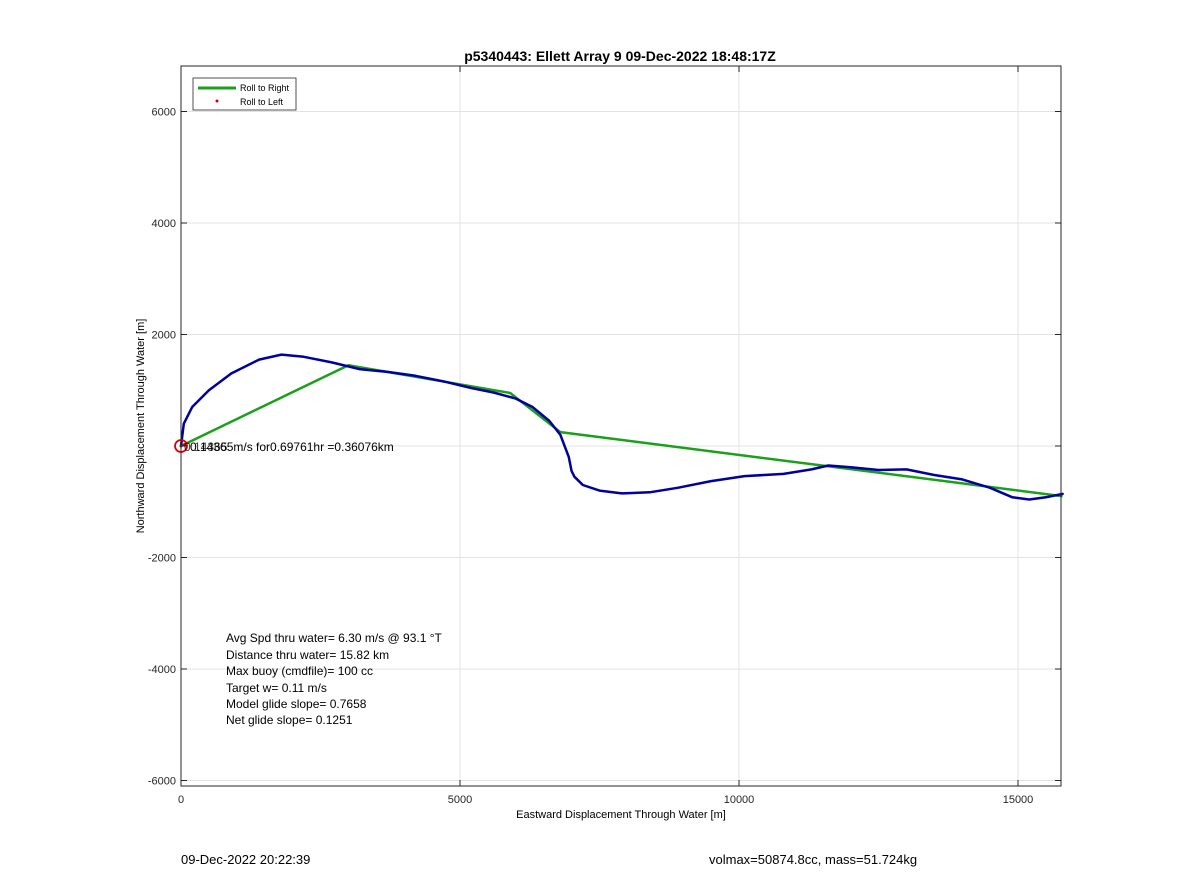 The width and height of the screenshot is (1200, 885). Describe the element at coordinates (334, 638) in the screenshot. I see `stat-avg-speed: Avg Spd thru water= 6.30 m/s @ 93.1 °T` at that location.